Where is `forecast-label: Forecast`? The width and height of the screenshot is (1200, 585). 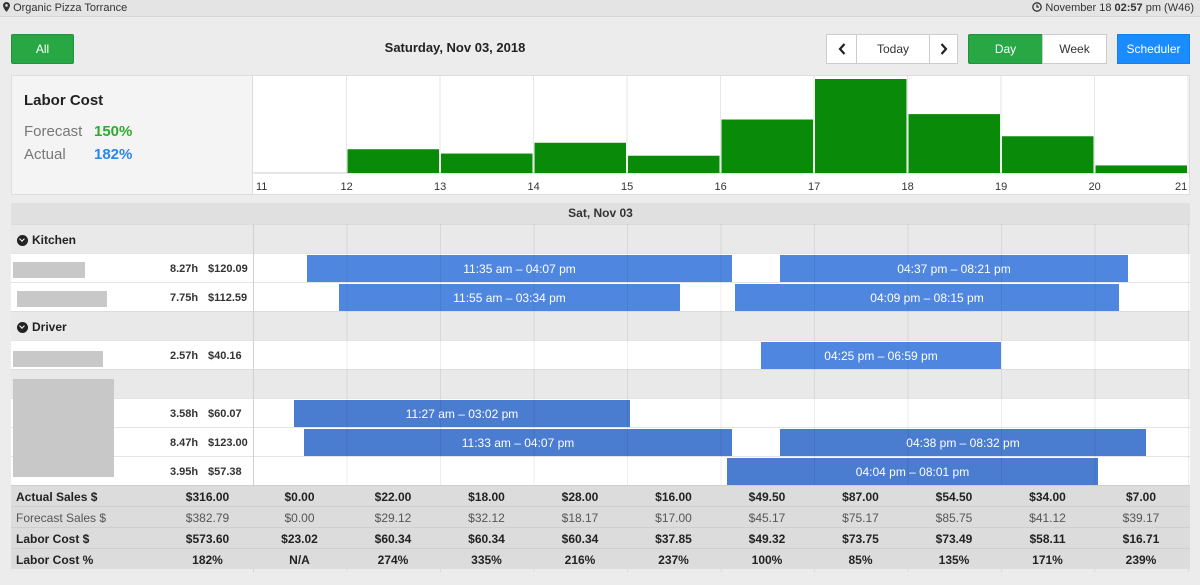
forecast-label: Forecast is located at coordinates (53, 131).